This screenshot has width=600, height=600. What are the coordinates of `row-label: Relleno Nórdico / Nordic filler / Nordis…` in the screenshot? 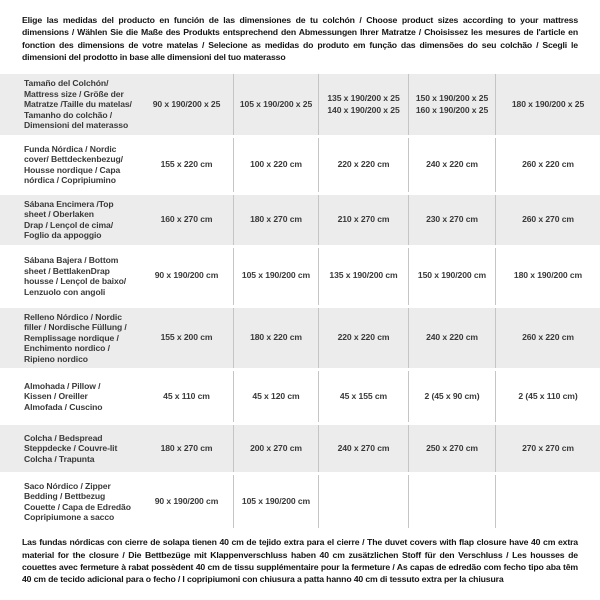 It's located at (70, 338).